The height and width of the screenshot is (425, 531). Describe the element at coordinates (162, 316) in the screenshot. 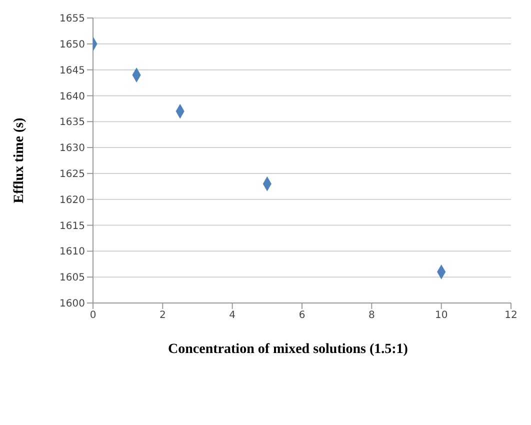

I see `x-tick-label: 2` at that location.